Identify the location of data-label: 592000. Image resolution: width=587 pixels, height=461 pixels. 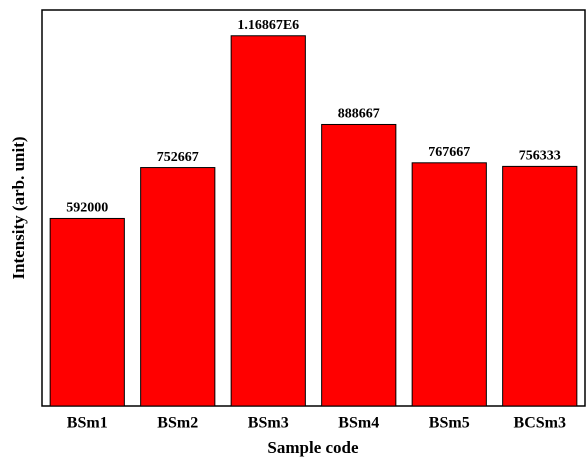
(87, 208).